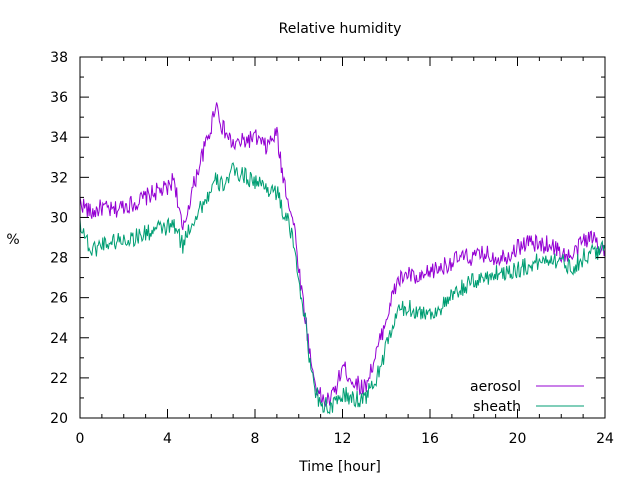  What do you see at coordinates (59, 138) in the screenshot?
I see `y-tick-label: 34` at bounding box center [59, 138].